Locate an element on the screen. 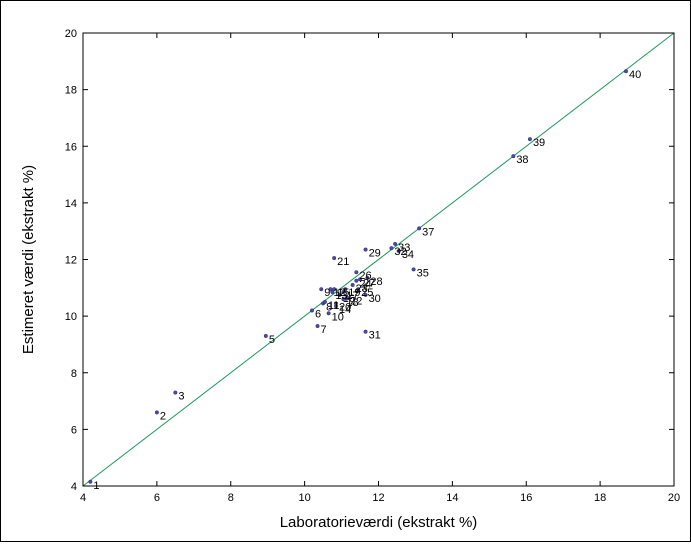 This screenshot has height=546, width=691. y-tick-label: 20 is located at coordinates (71, 34).